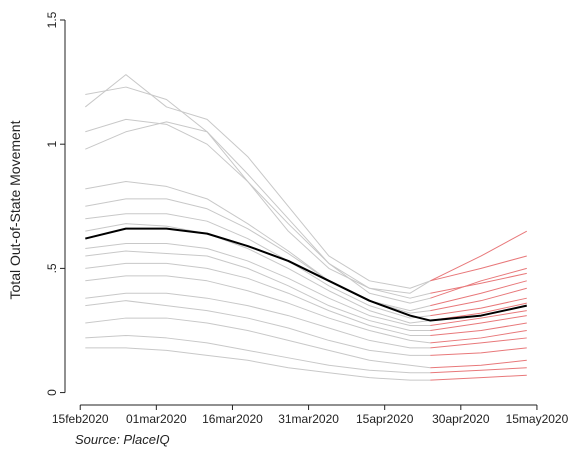 The image size is (572, 450). Describe the element at coordinates (308, 419) in the screenshot. I see `x-tick-label: 31mar2020` at that location.